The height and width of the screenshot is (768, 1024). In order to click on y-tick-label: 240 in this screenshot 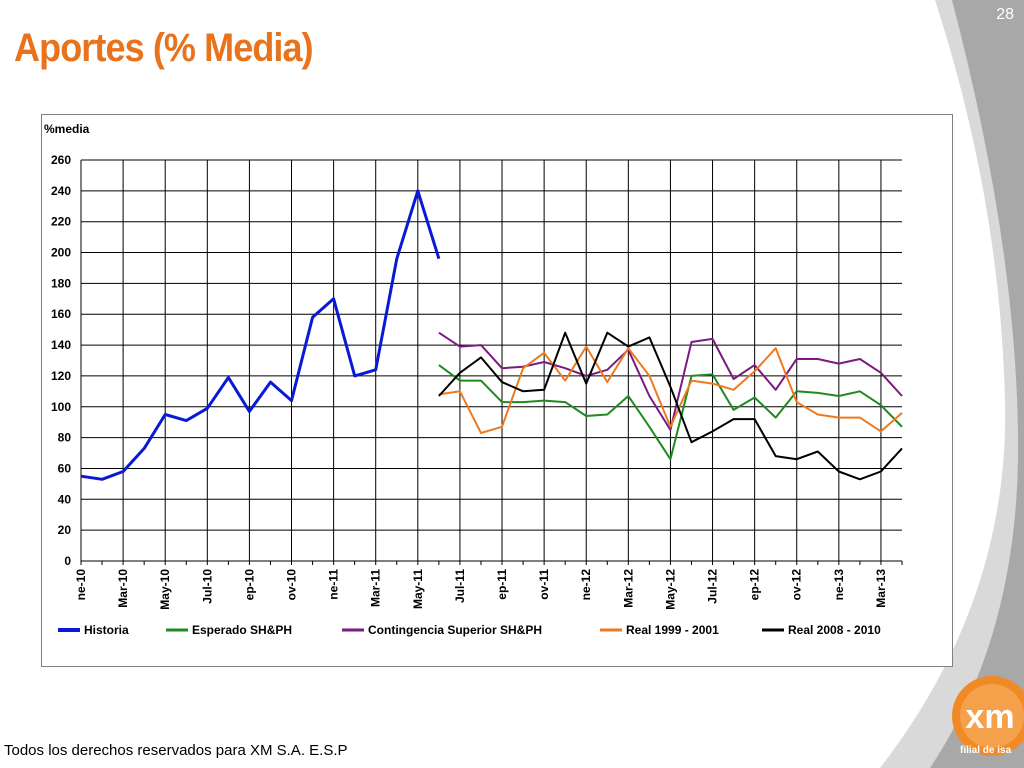, I will do `click(61, 191)`.